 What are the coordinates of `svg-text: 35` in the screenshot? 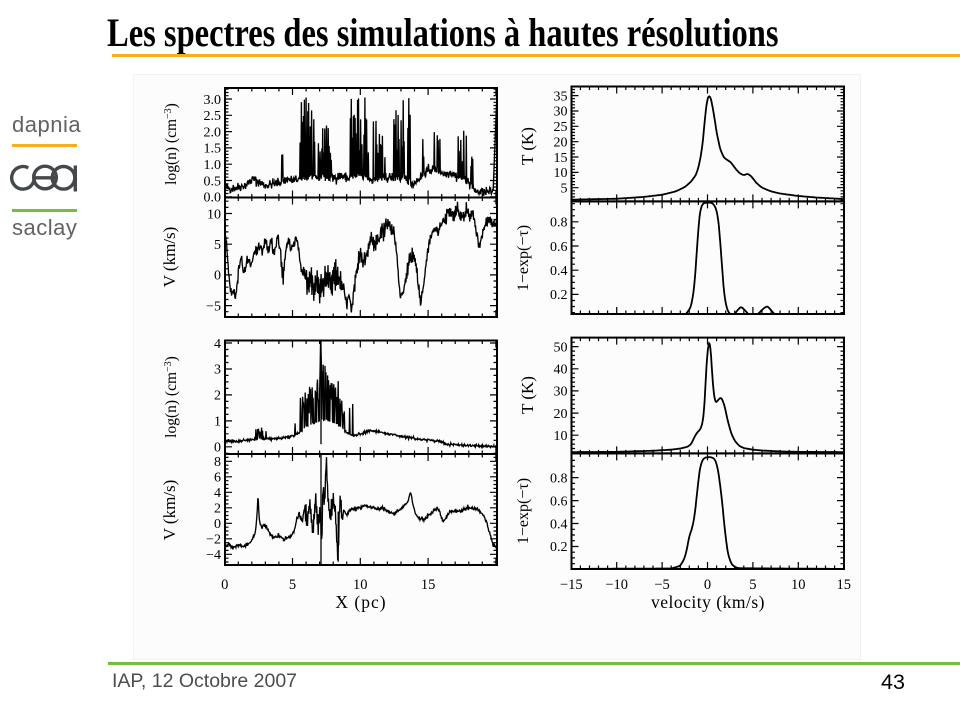 It's located at (561, 96).